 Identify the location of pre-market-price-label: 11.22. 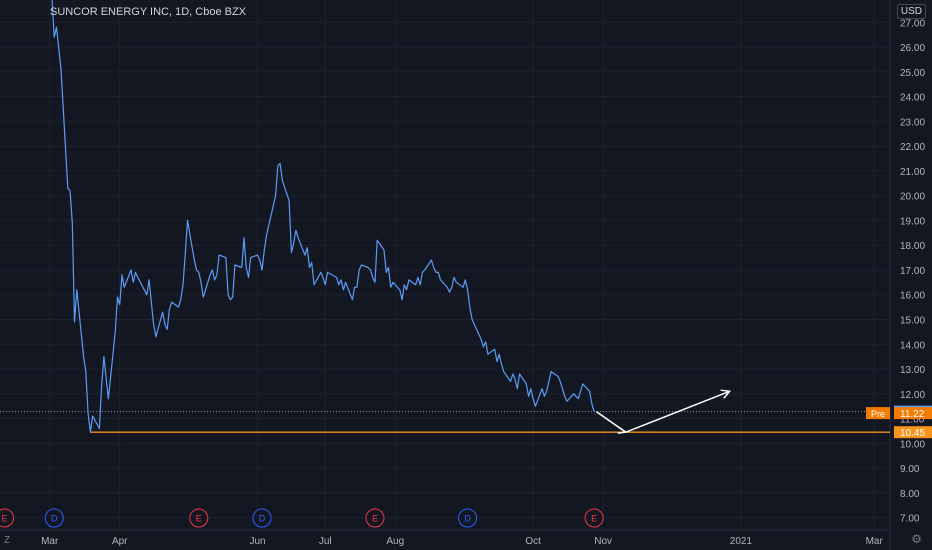
(912, 414).